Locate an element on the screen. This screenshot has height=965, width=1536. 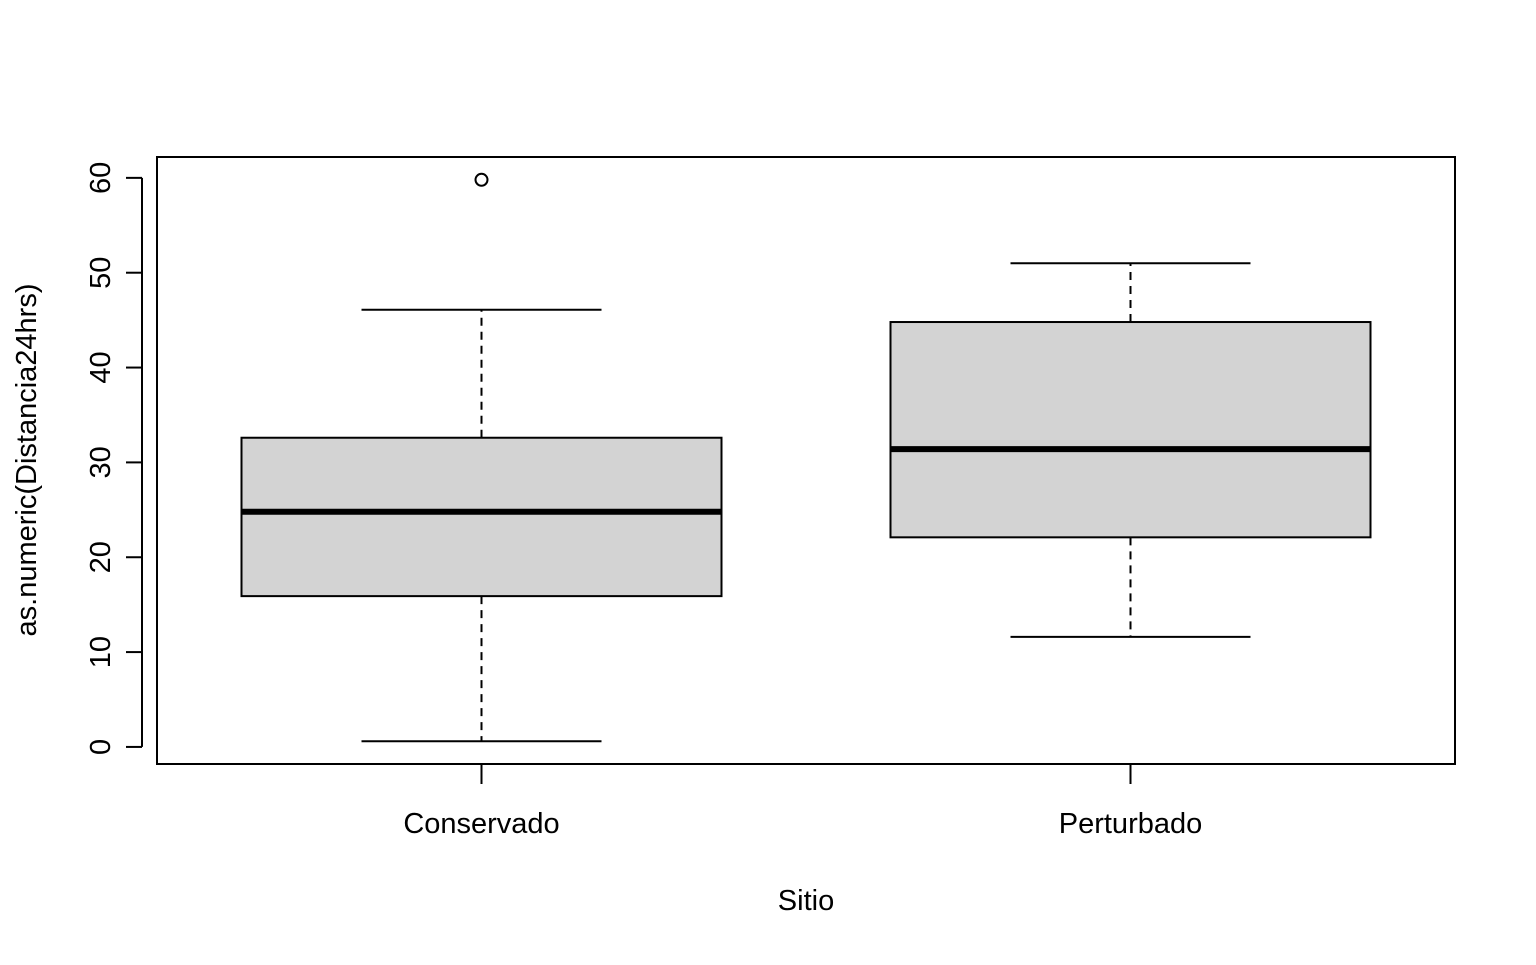
y-tick-label: 30 is located at coordinates (101, 462).